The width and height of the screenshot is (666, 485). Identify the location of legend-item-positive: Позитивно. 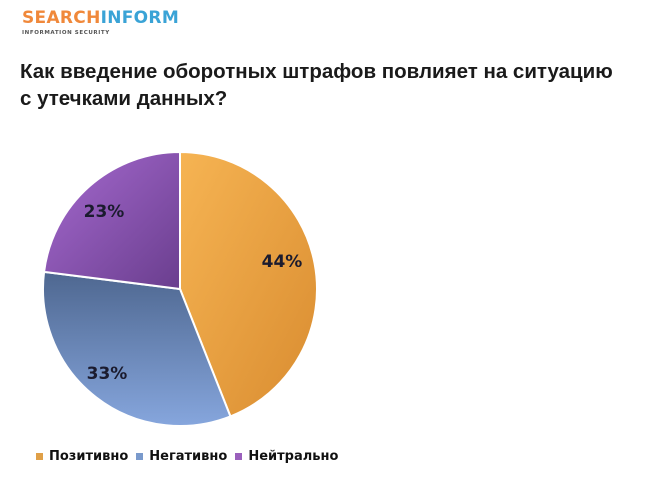
(82, 456).